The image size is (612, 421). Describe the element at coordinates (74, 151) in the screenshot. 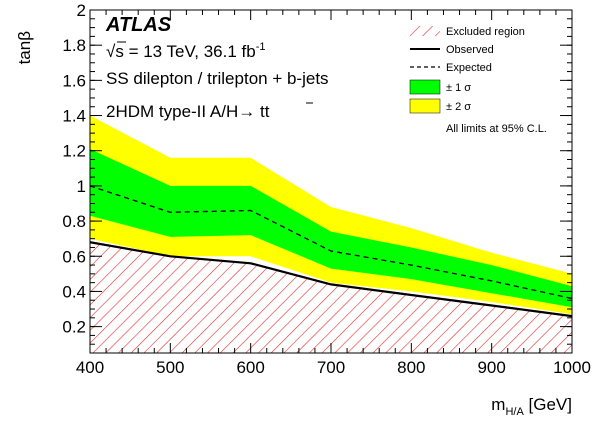

I see `y-tick-label: 1.2` at that location.